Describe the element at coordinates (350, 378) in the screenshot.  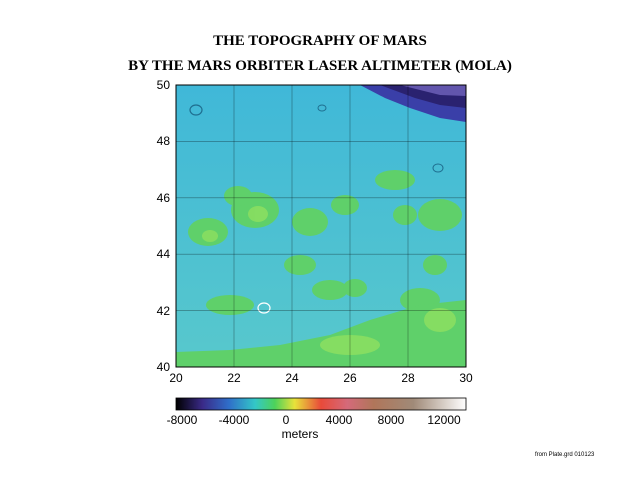
I see `lon-tick-26: 26` at that location.